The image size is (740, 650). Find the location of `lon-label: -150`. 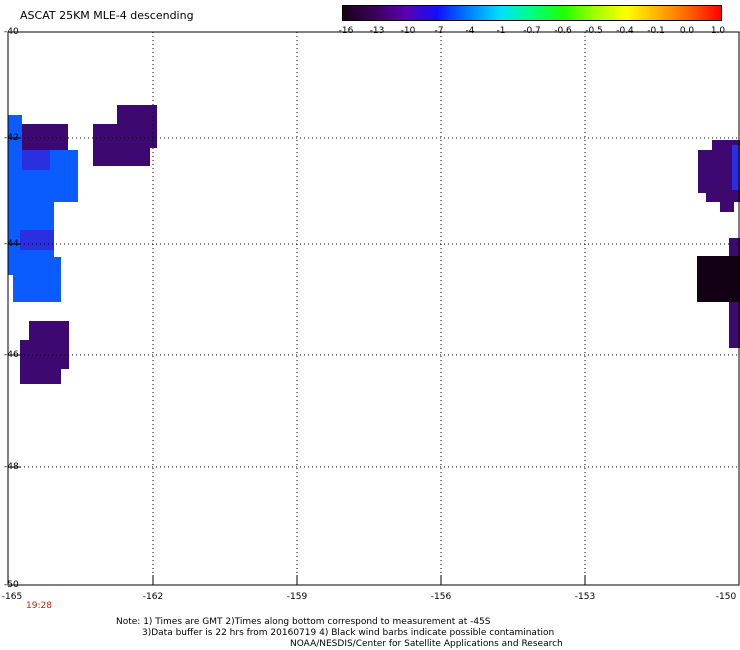

lon-label: -150 is located at coordinates (726, 597).